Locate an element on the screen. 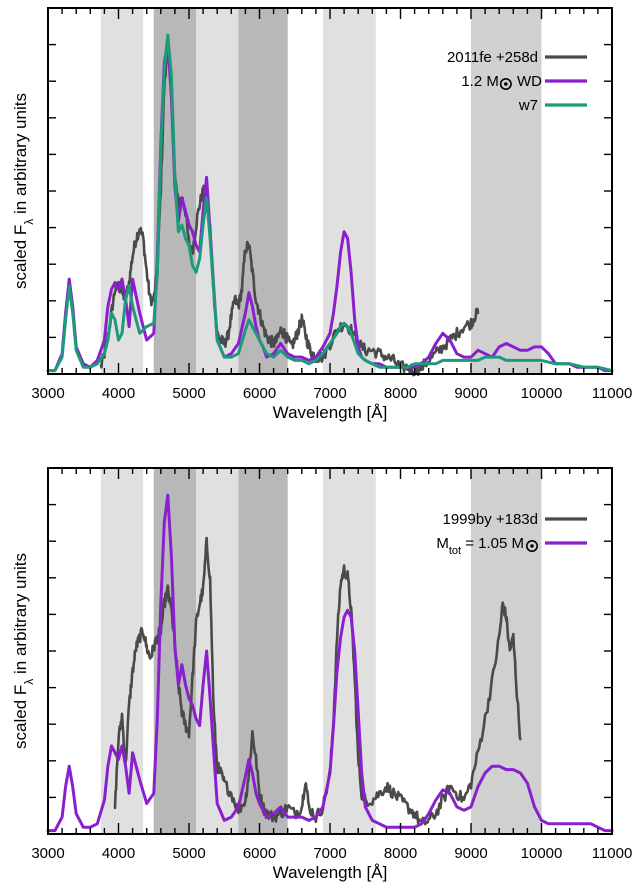  top-legend-sun-dot-icon is located at coordinates (506, 84).